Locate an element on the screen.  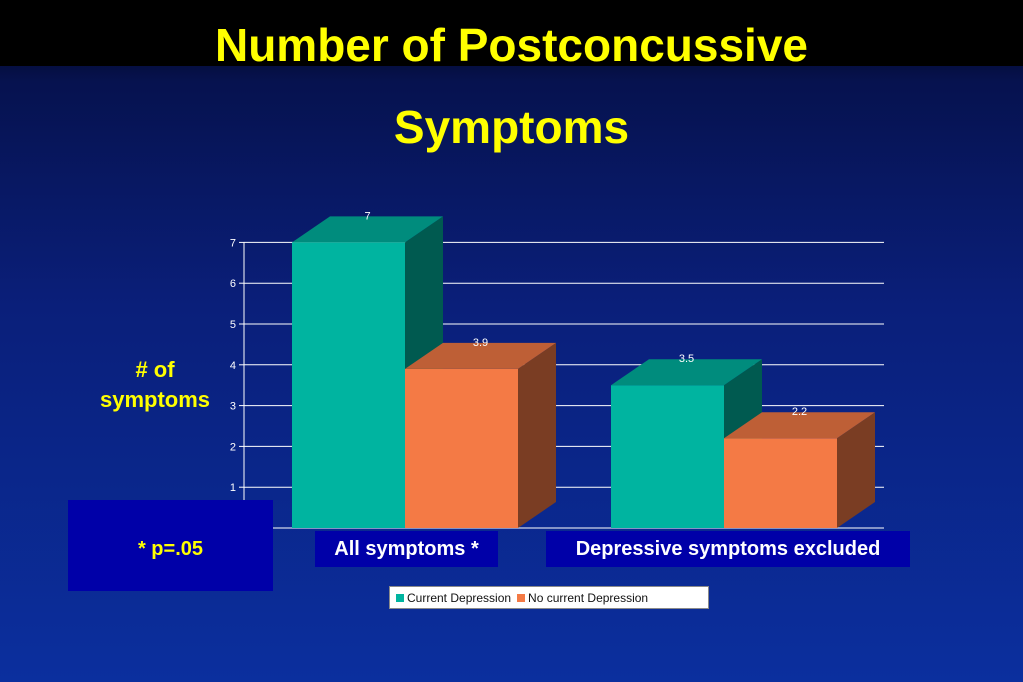
legend-item-no-current-depression: No current Depression is located at coordinates (582, 598).